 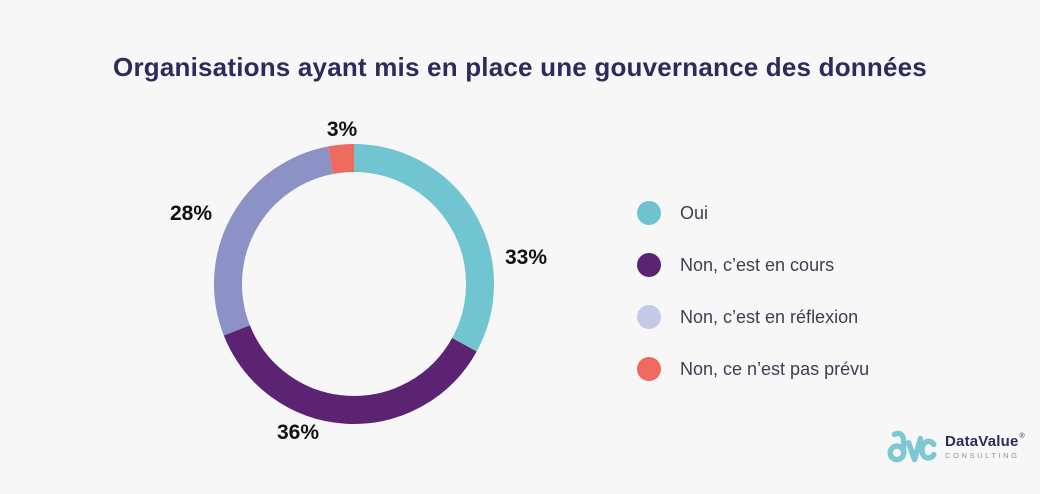 I want to click on legend-label: Non, c’est en cours, so click(x=757, y=264).